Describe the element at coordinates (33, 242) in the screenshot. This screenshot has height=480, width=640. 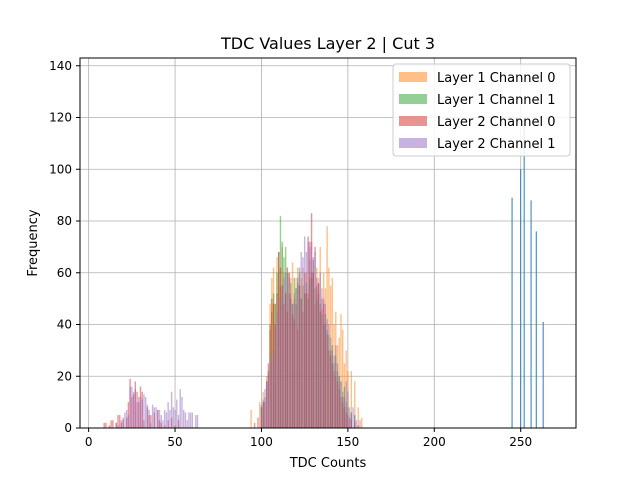
I see `y-axis-label: Frequency` at that location.